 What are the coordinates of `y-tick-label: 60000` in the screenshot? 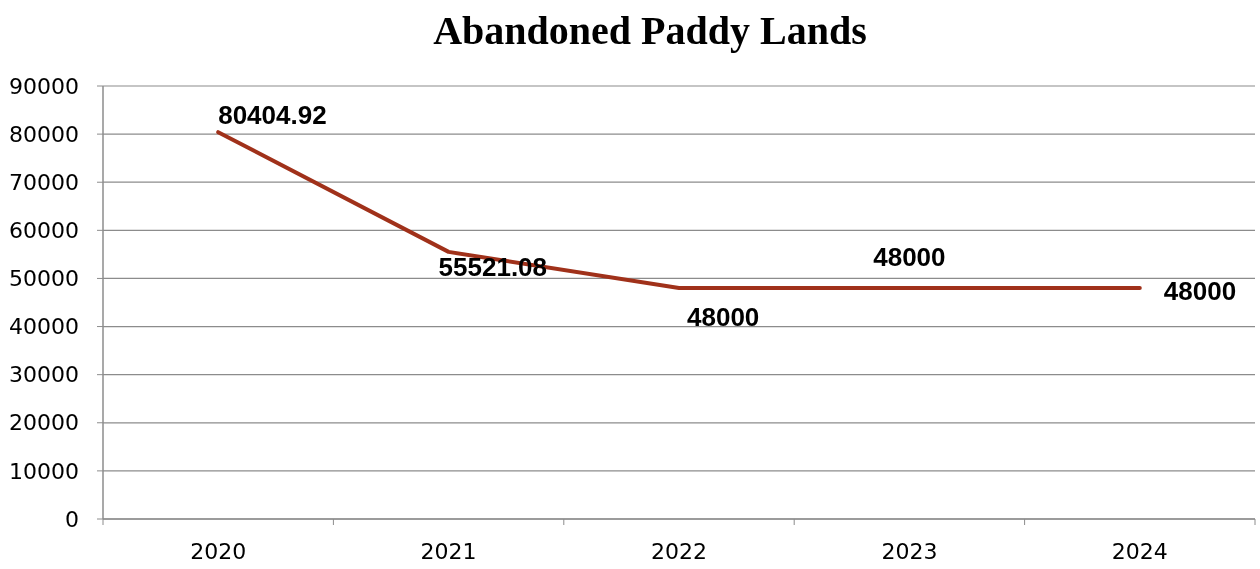 It's located at (44, 231).